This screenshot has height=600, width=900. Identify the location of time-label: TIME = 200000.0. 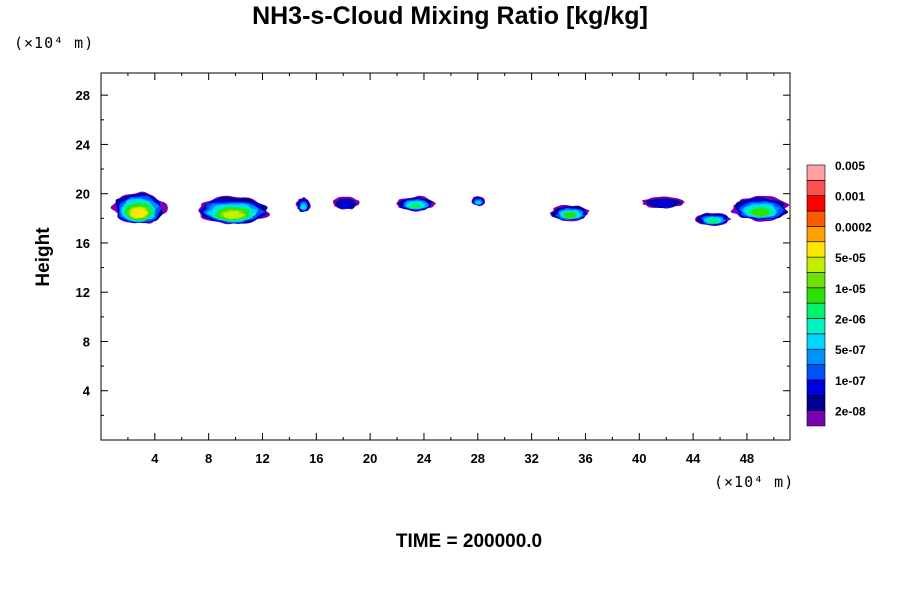
(469, 541).